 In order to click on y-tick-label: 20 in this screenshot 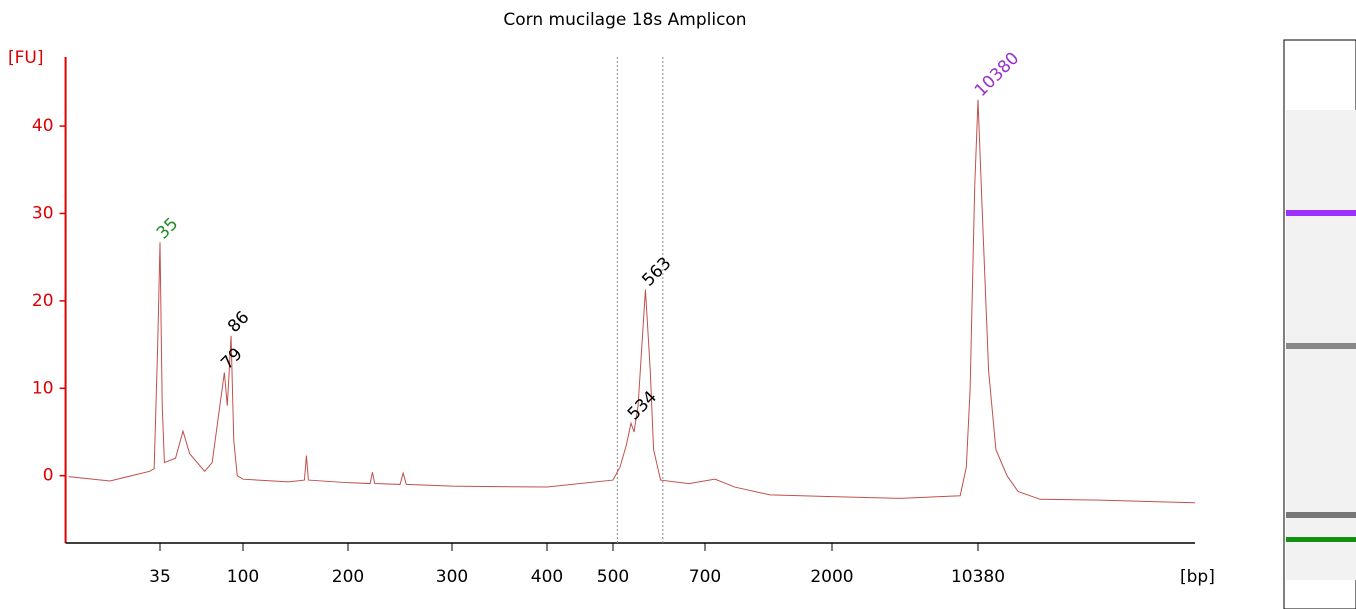, I will do `click(43, 301)`.